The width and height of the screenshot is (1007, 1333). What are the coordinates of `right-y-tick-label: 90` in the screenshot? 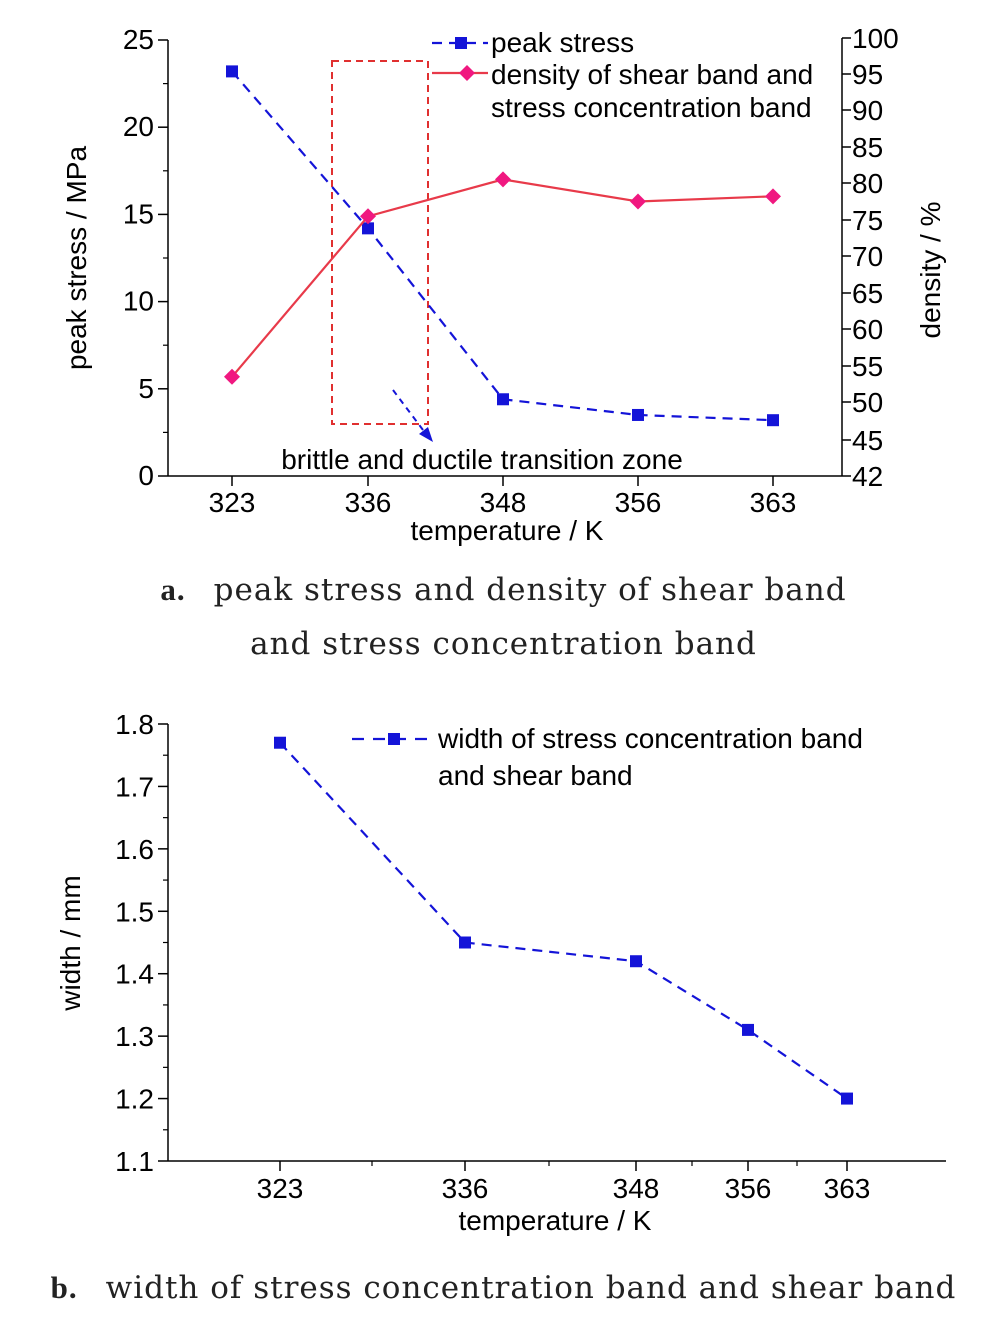 It's located at (867, 110).